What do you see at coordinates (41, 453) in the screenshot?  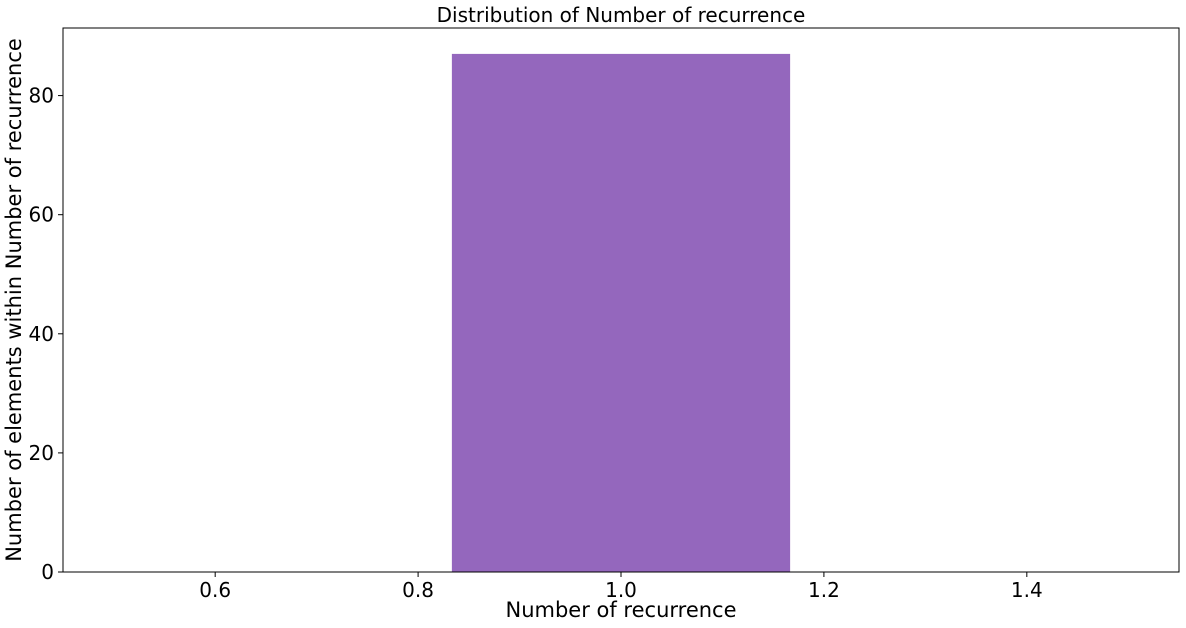 I see `y-tick-label: 20` at bounding box center [41, 453].